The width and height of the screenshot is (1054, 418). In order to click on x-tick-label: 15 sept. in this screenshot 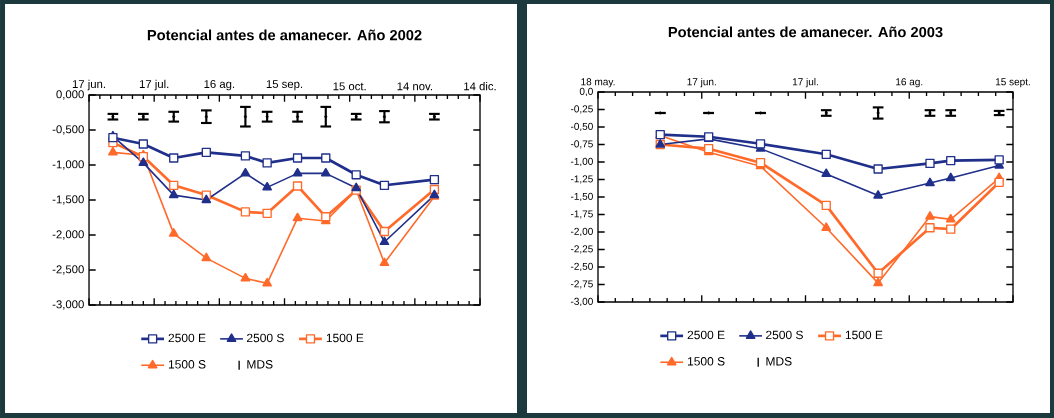, I will do `click(1012, 83)`.